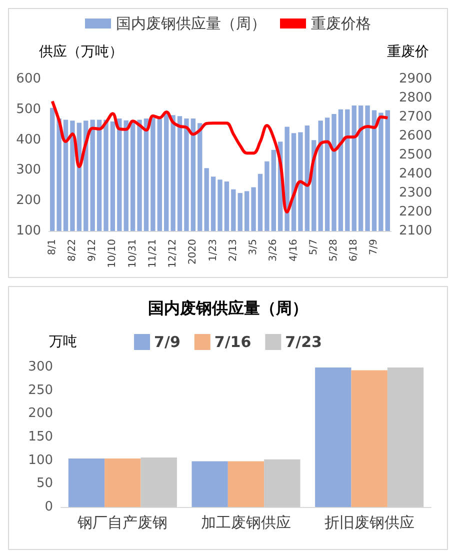  What do you see at coordinates (44, 484) in the screenshot?
I see `y-tick-label: 50` at bounding box center [44, 484].